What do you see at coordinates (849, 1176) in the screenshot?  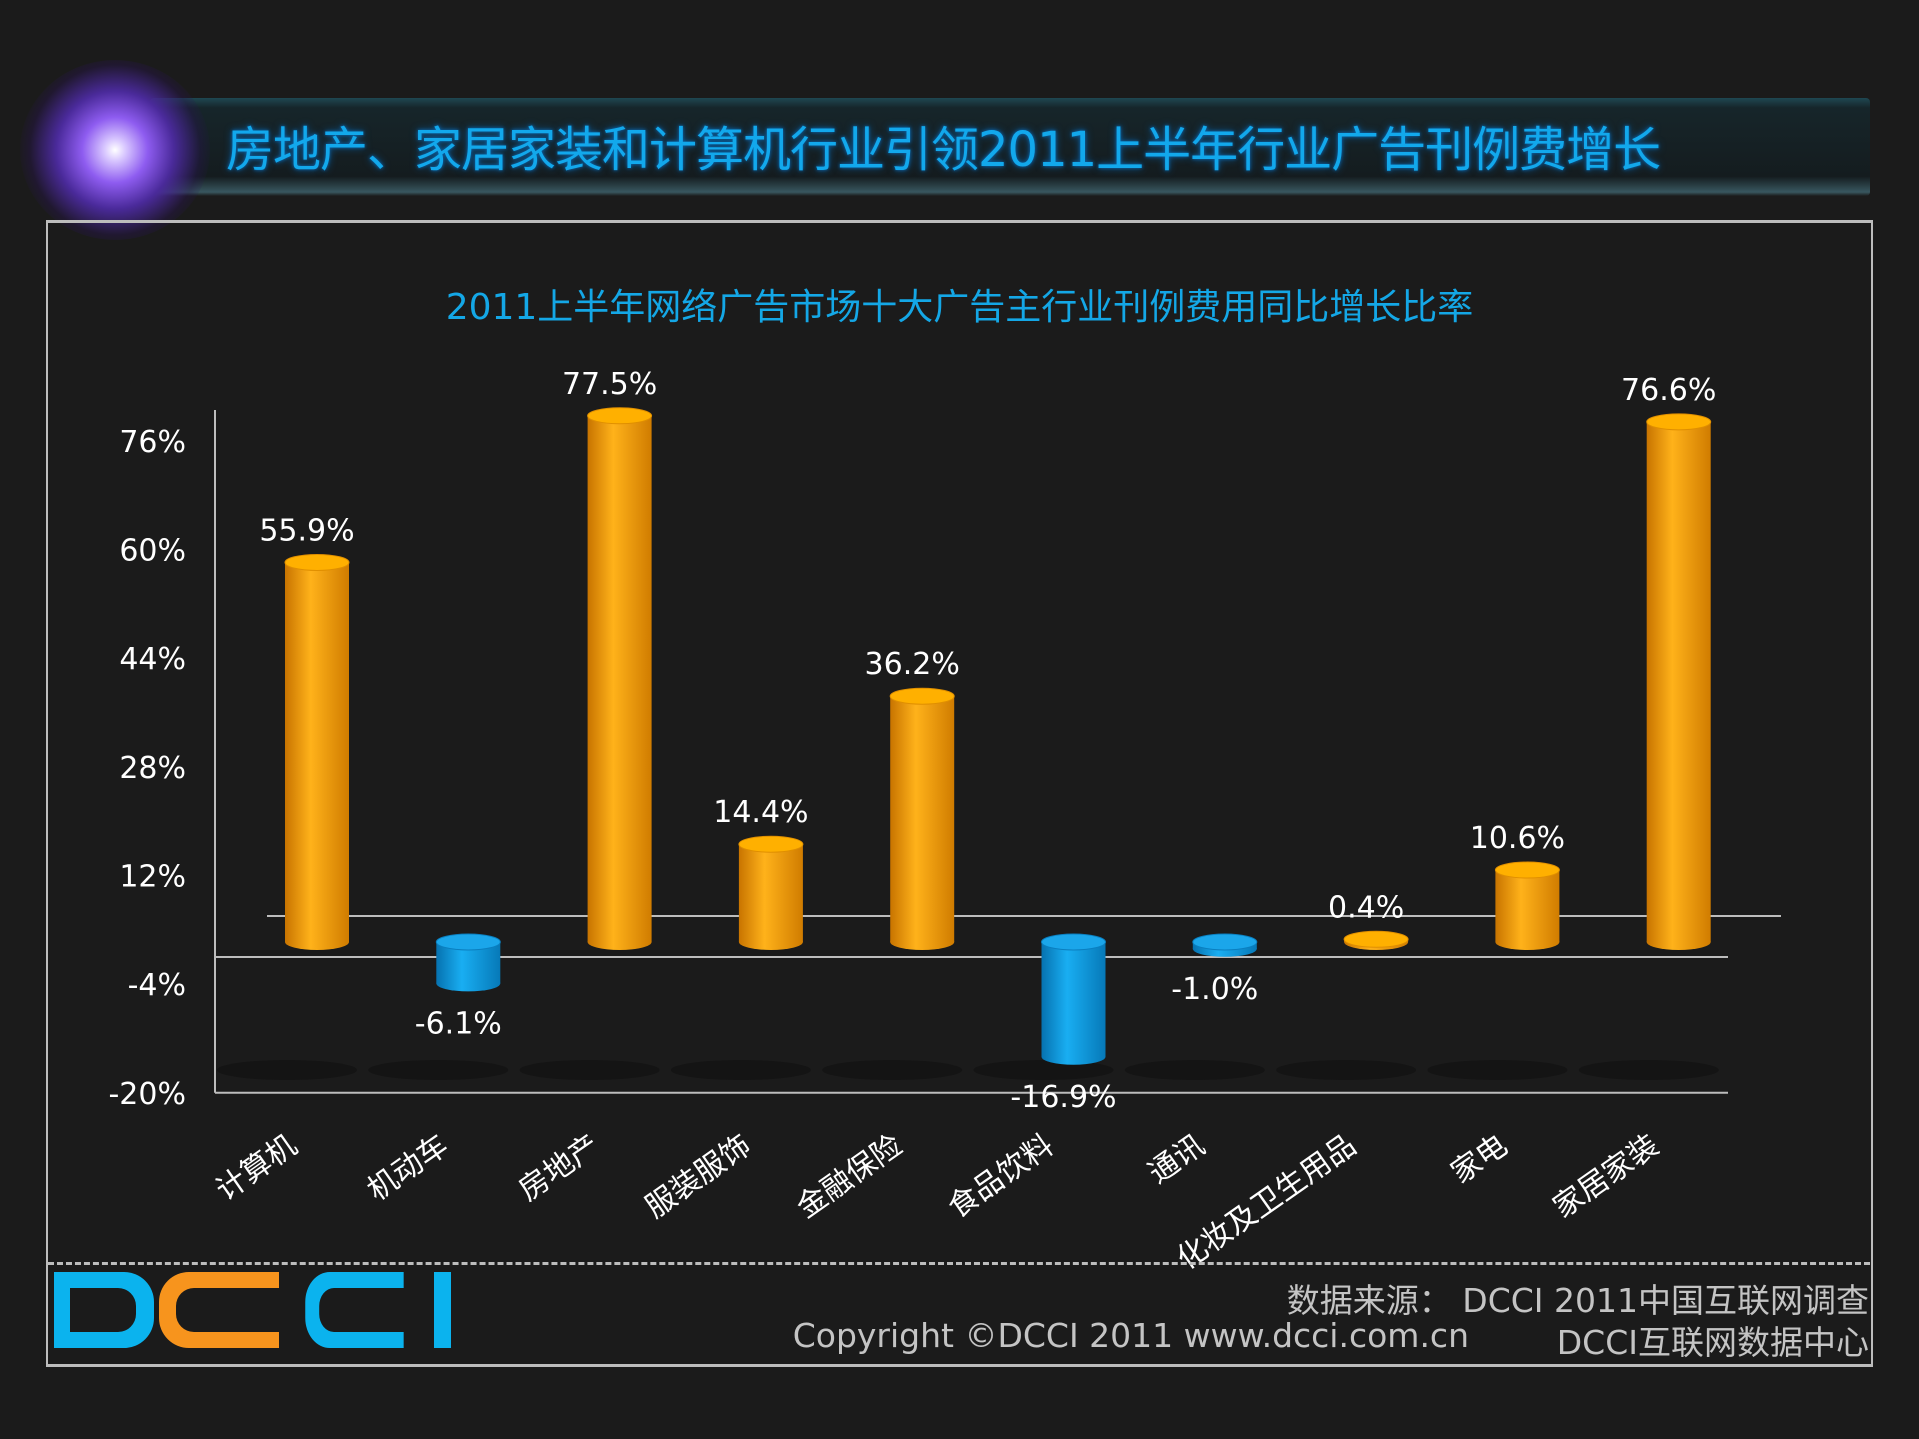 I see `x-tick-label: 金融保险` at bounding box center [849, 1176].